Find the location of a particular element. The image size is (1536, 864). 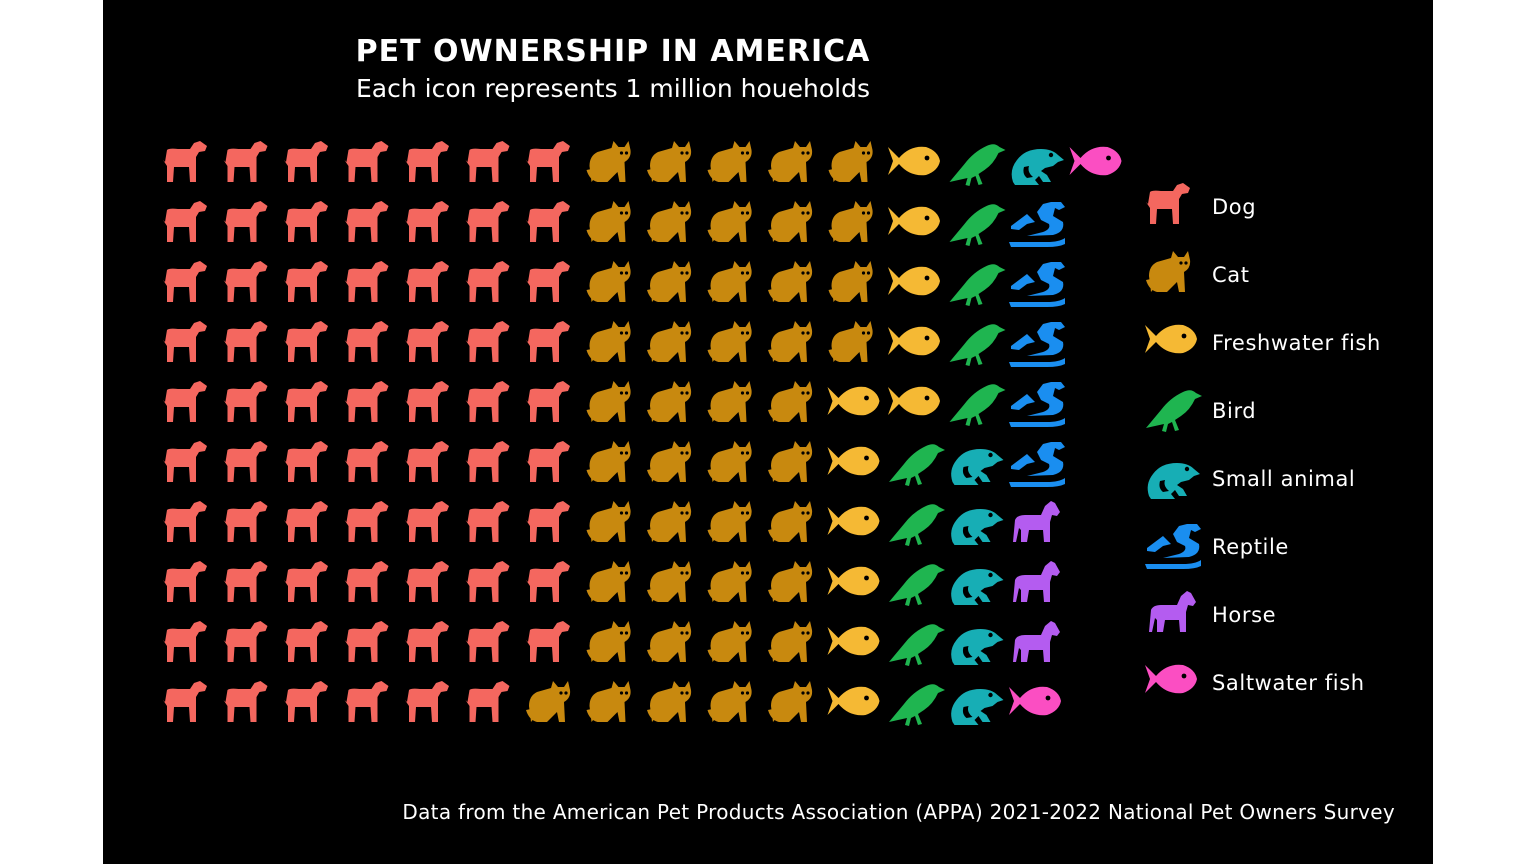

legend-item: Saltwater fish is located at coordinates (1255, 679).